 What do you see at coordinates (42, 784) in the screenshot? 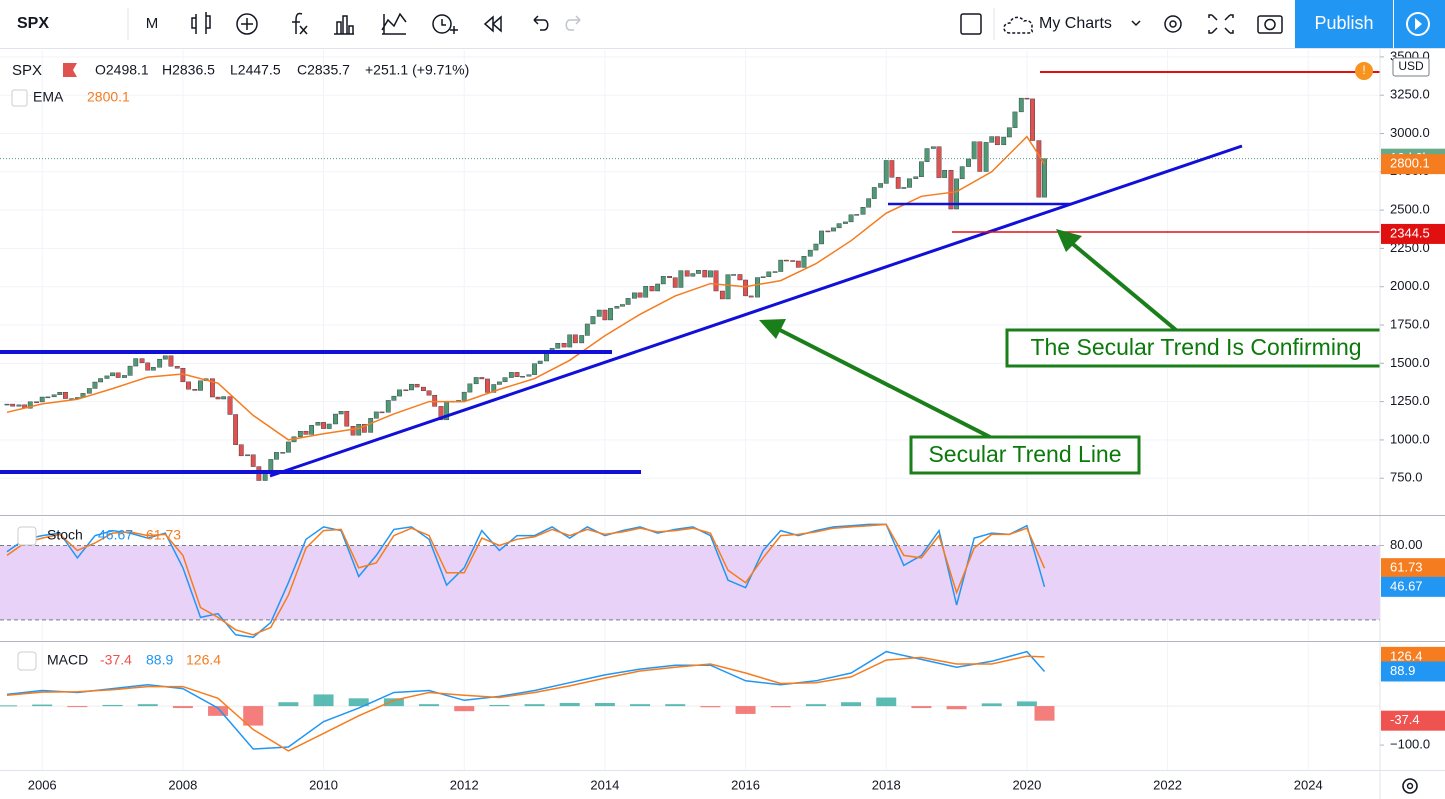
I see `x-tick-label: 2006` at bounding box center [42, 784].